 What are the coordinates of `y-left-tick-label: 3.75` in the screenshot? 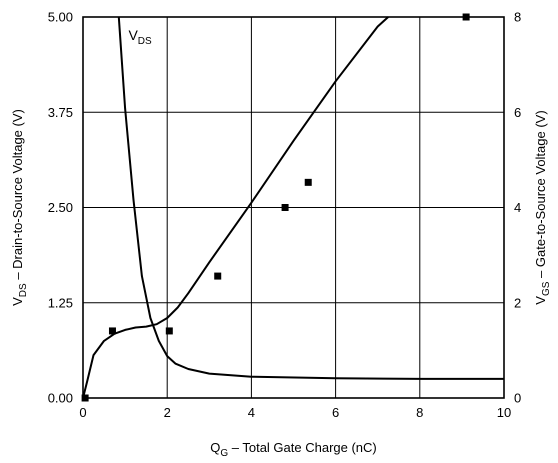 It's located at (60, 112).